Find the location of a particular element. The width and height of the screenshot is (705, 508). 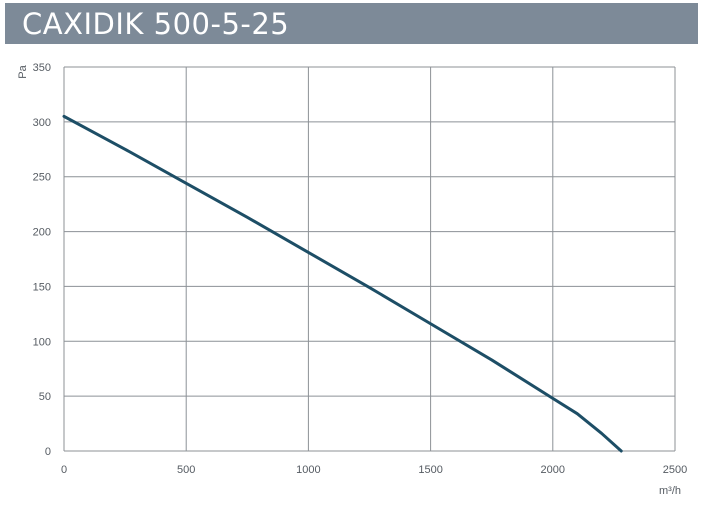

x-tick-label: 2000 is located at coordinates (553, 470).